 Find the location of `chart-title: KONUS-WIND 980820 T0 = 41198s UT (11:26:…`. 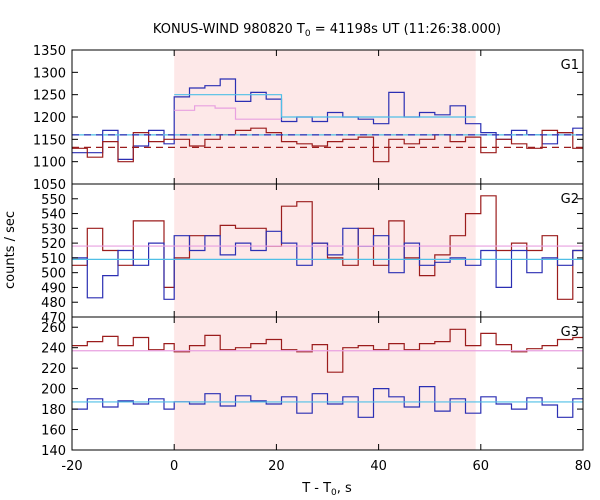

chart-title: KONUS-WIND 980820 T0 = 41198s UT (11:26:… is located at coordinates (327, 30).